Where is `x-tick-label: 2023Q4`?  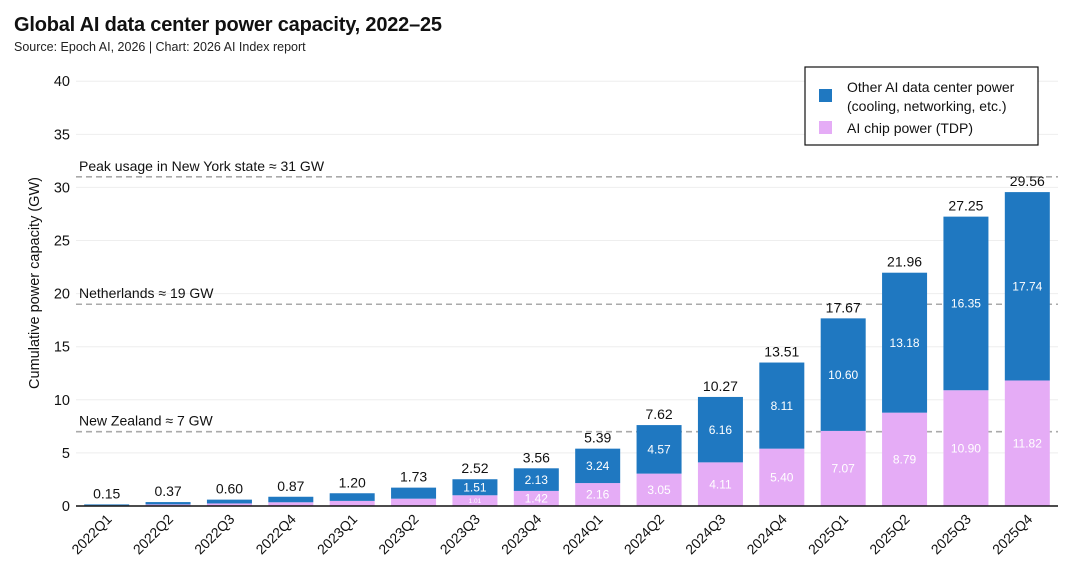
x-tick-label: 2023Q4 is located at coordinates (521, 534).